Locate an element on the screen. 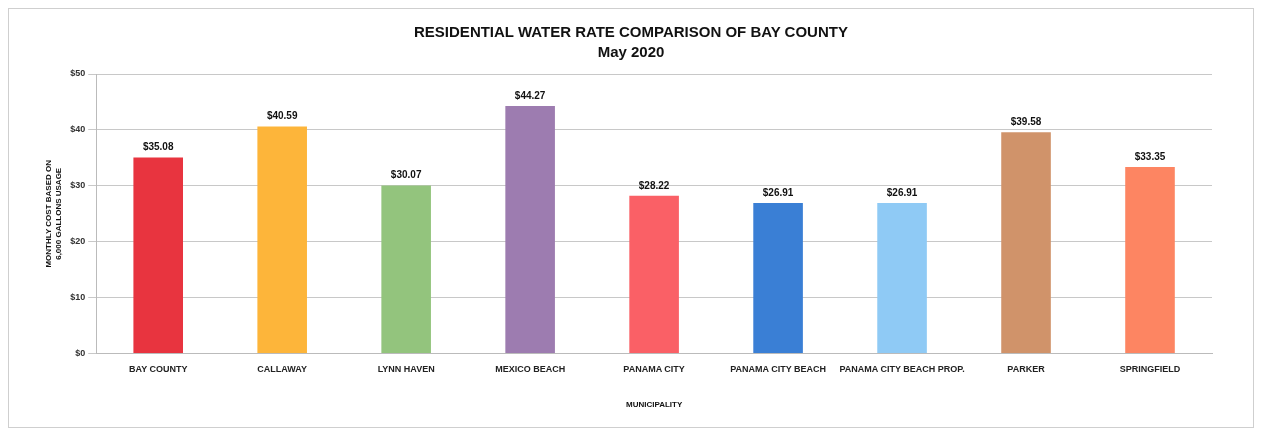 This screenshot has width=1262, height=438. y-tick-label: $50 is located at coordinates (78, 73).